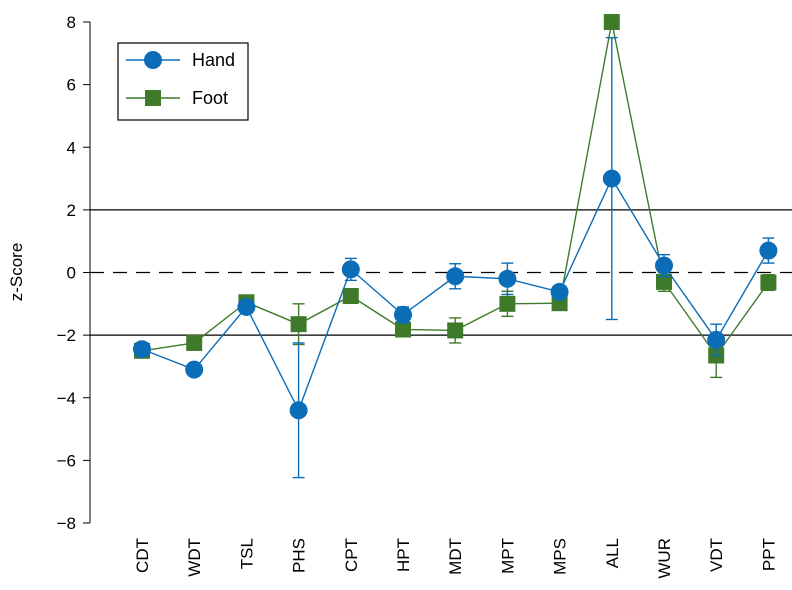  Describe the element at coordinates (768, 554) in the screenshot. I see `x-tick-label: PPT` at that location.